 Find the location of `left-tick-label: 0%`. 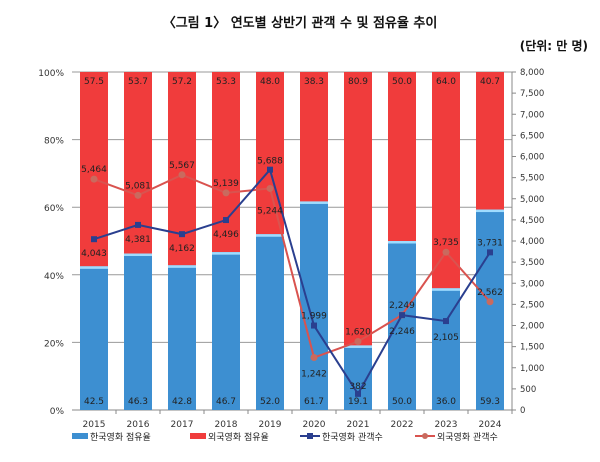

left-tick-label: 0% is located at coordinates (57, 412).